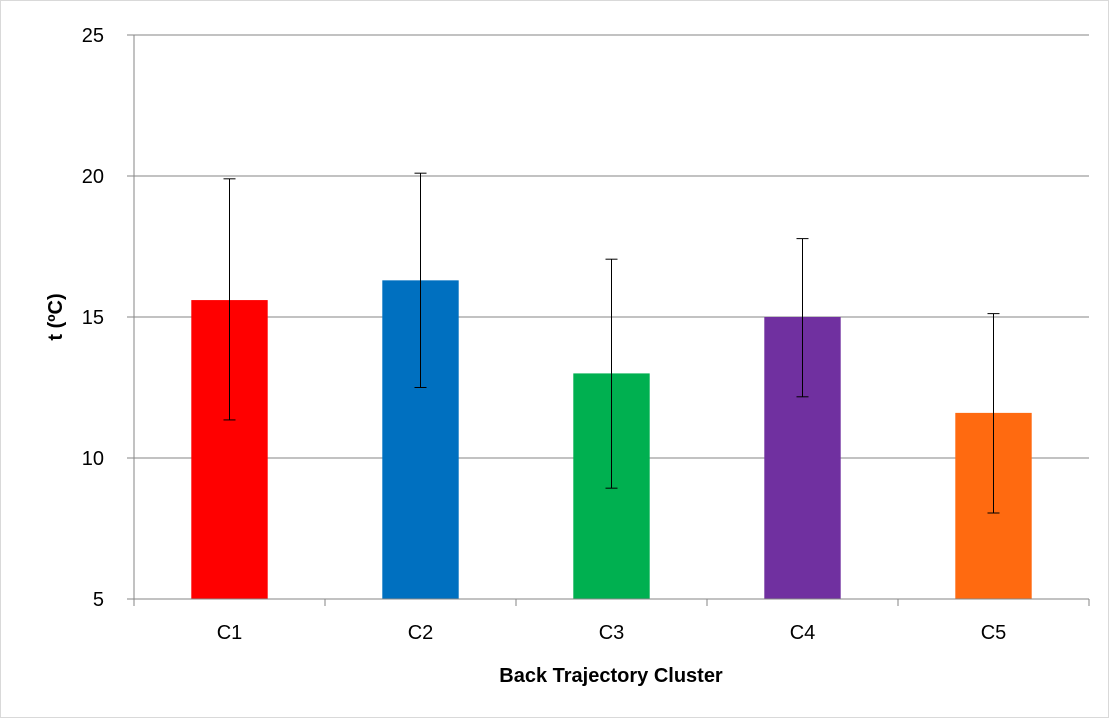  I want to click on x-tick-labels: C1 C2 C3 C4 C5, so click(612, 633).